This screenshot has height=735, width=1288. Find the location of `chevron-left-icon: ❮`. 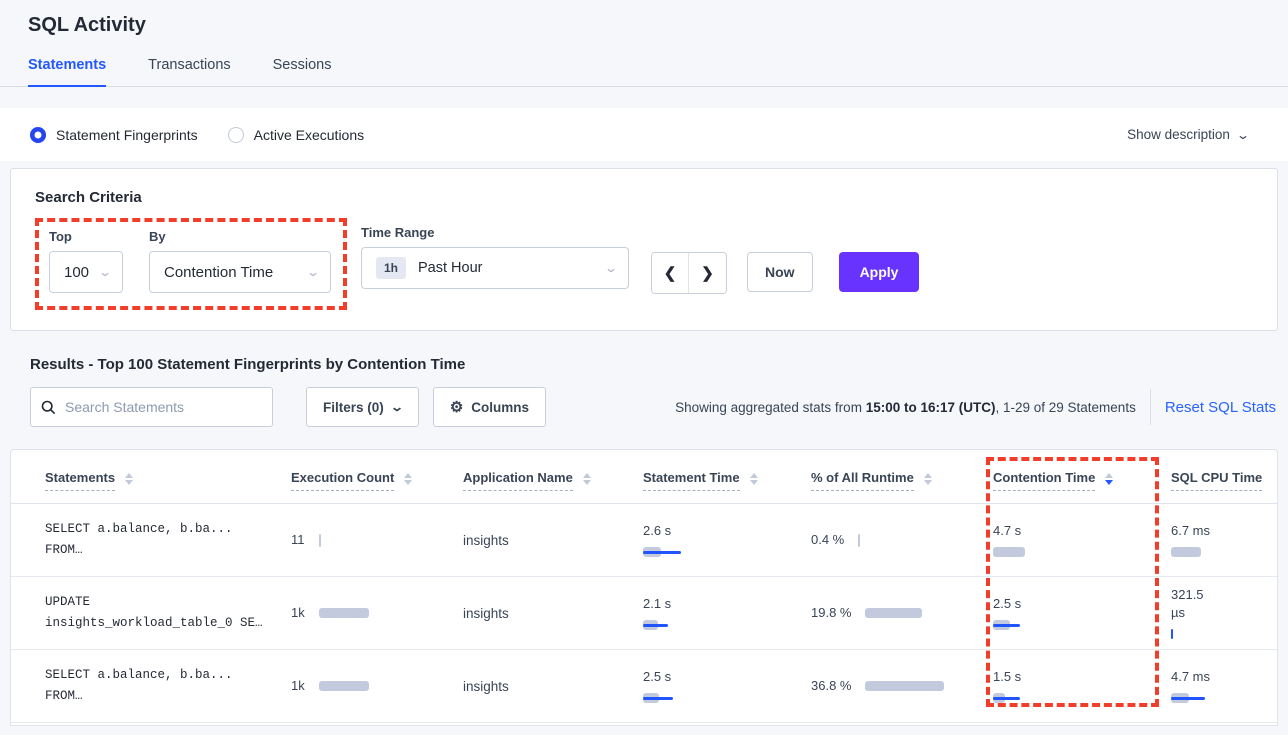

chevron-left-icon: ❮ is located at coordinates (670, 273).